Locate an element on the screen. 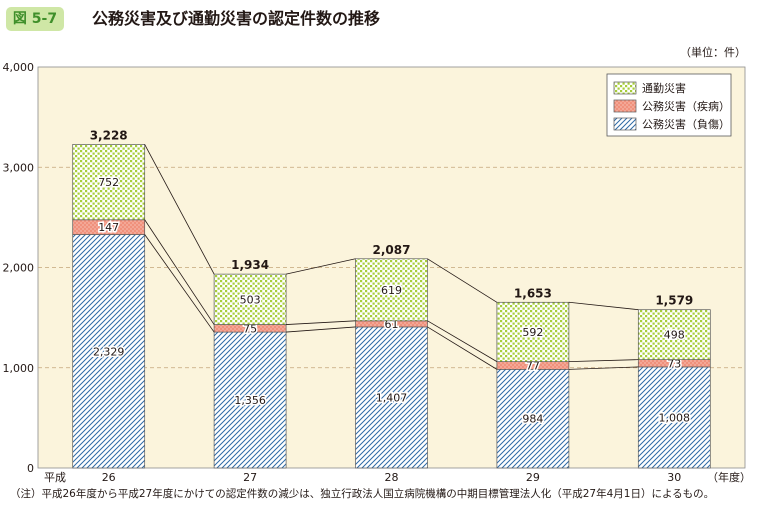 This screenshot has height=525, width=760. legend-label-injury: 公務災害（負傷） is located at coordinates (686, 124).